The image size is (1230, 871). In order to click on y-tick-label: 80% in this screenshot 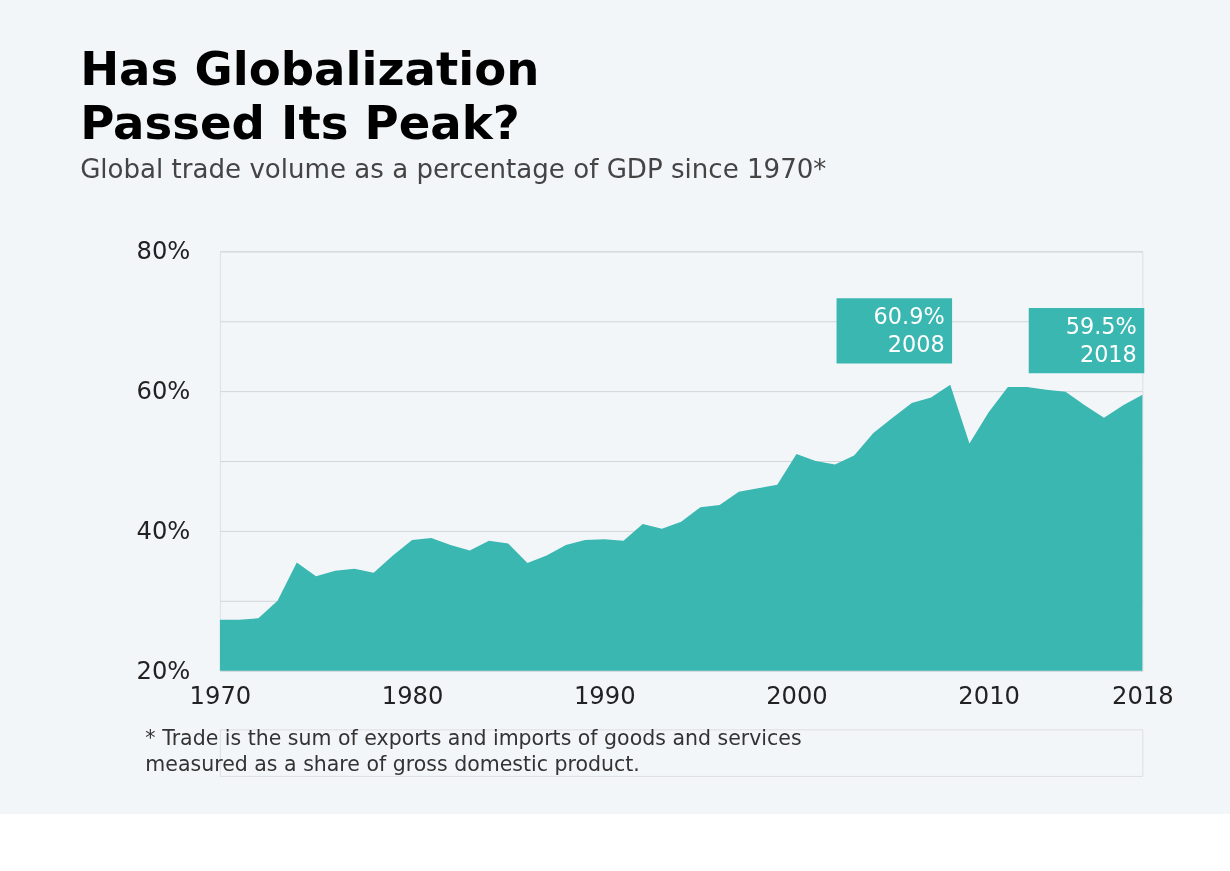, I will do `click(163, 251)`.